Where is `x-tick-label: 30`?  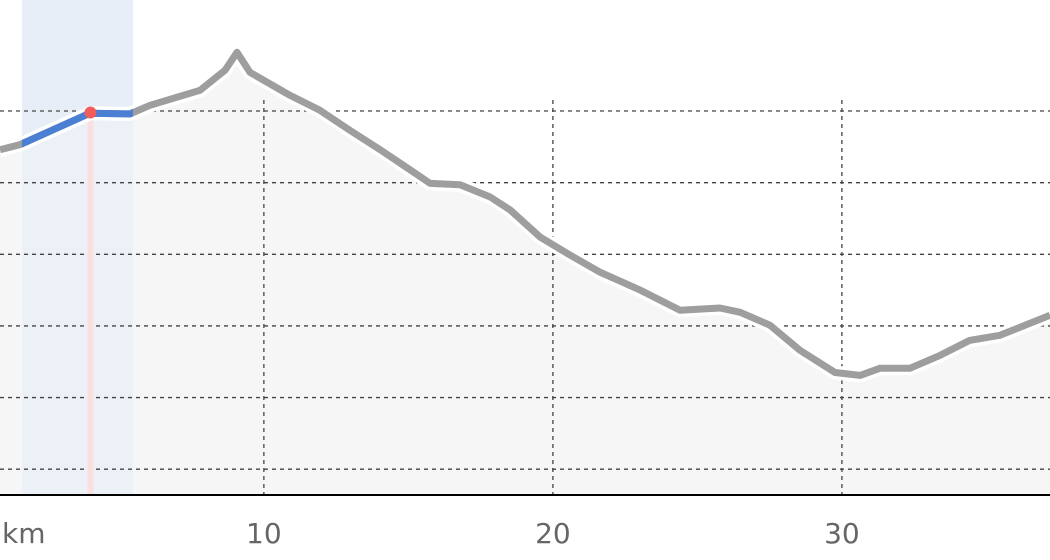
x-tick-label: 30 is located at coordinates (842, 533).